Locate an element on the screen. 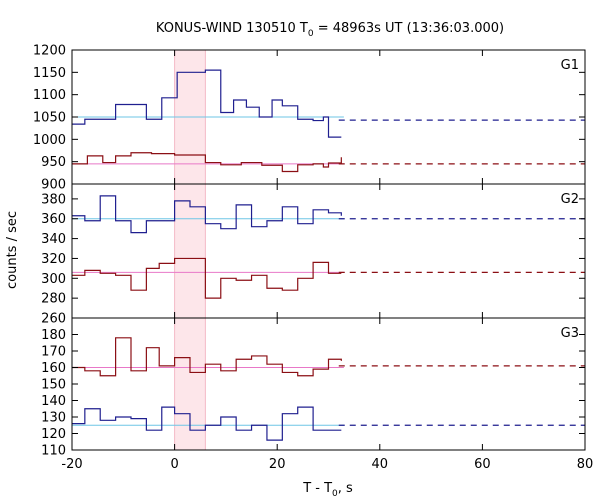 The height and width of the screenshot is (500, 600). x-tick-label: 40 is located at coordinates (380, 464).